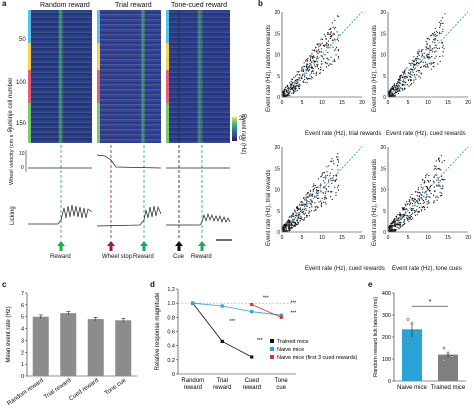 The image size is (474, 416). What do you see at coordinates (383, 56) in the screenshot?
I see `scatter-ytick: 10` at bounding box center [383, 56].